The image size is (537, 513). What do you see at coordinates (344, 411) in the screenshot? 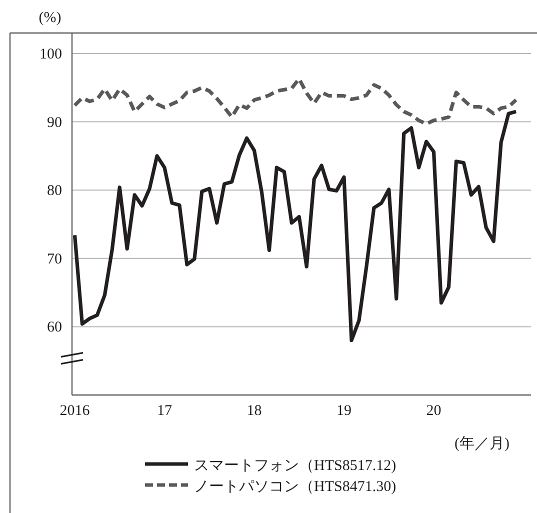
I see `x-tick-label: 19` at bounding box center [344, 411].